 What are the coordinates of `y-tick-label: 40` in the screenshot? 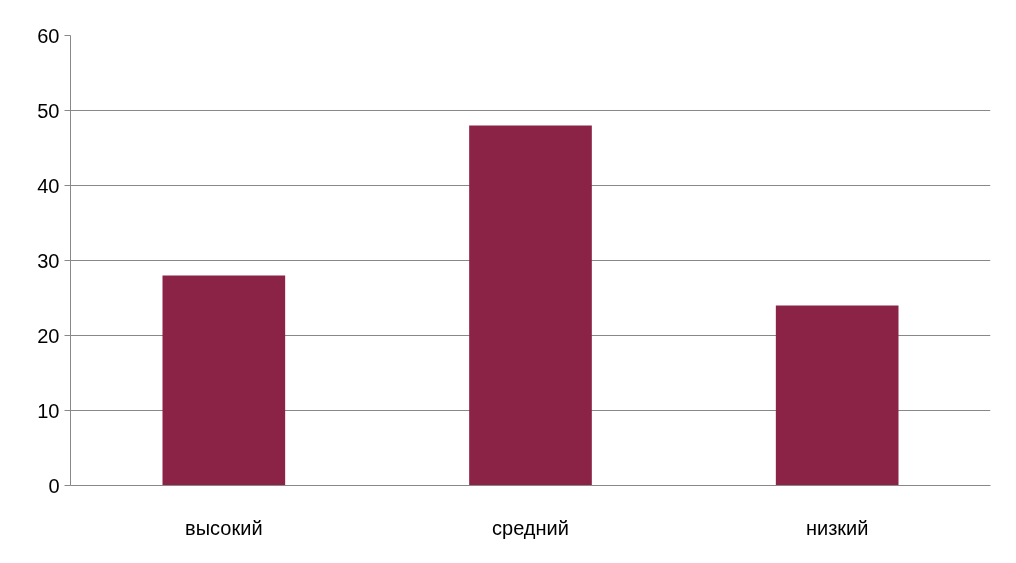 It's located at (48, 185).